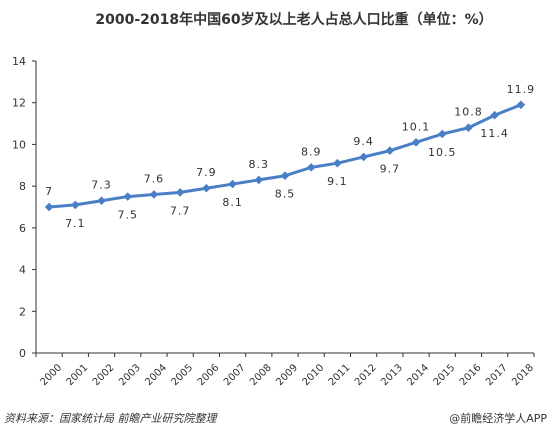 The height and width of the screenshot is (433, 553). I want to click on data-label: 9.1, so click(337, 181).